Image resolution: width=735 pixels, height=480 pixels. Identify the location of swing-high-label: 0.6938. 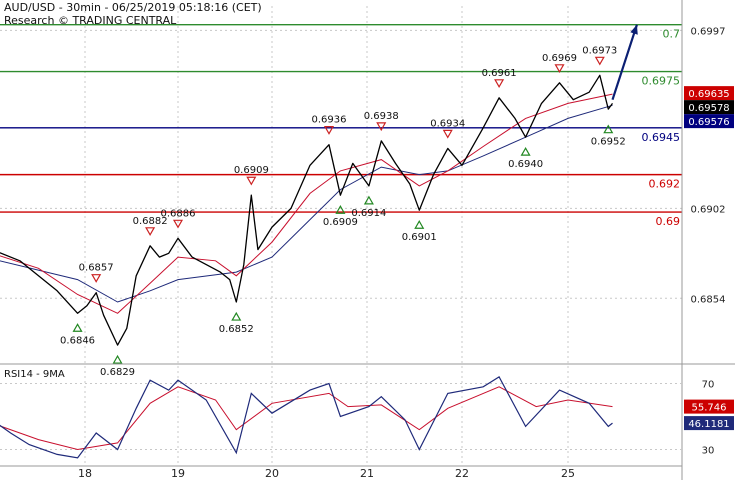
(381, 116).